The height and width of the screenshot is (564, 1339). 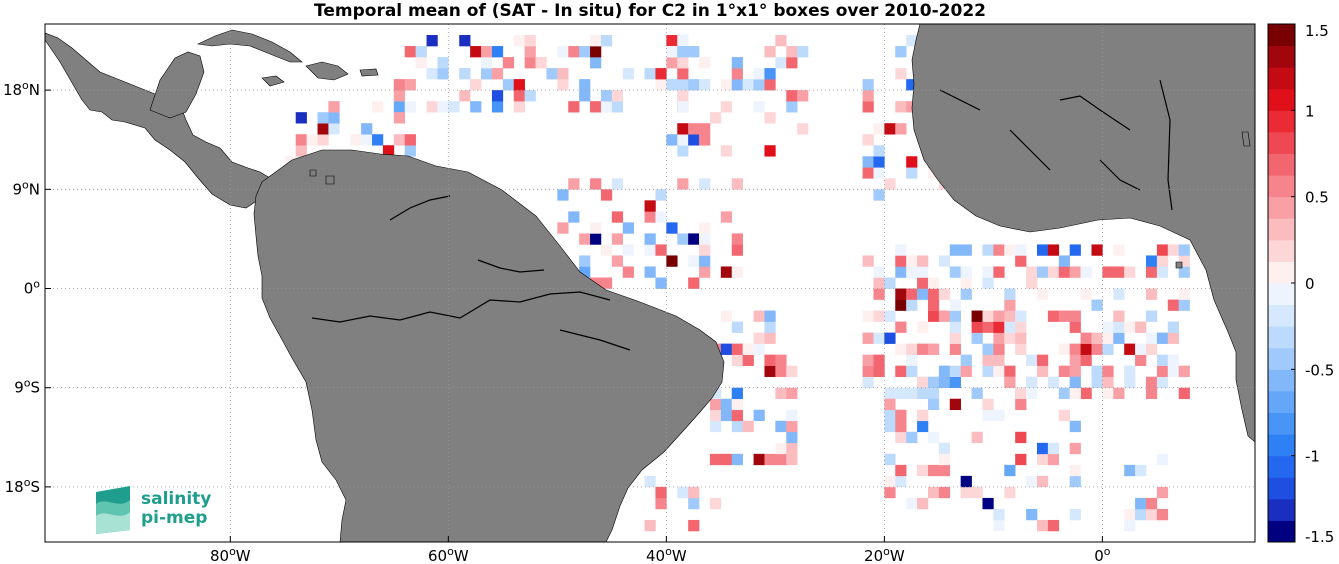 I want to click on longitude-tick-label: 60oW, so click(x=448, y=554).